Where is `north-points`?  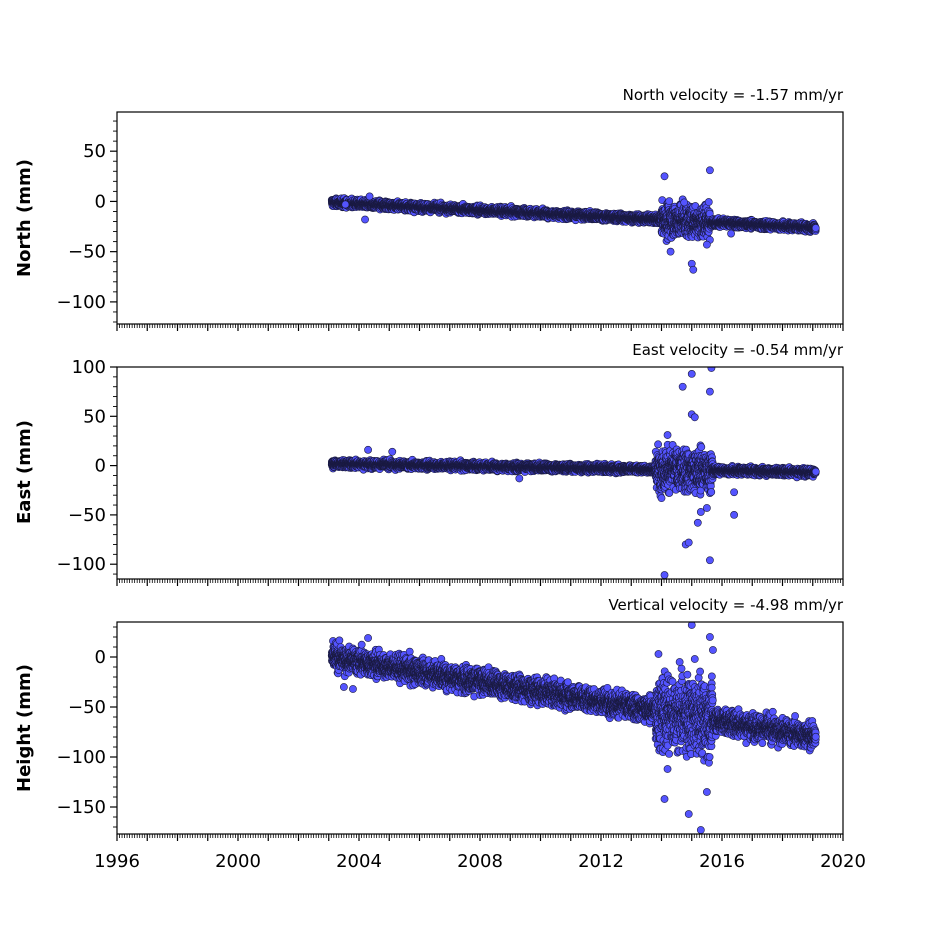 north-points is located at coordinates (573, 220).